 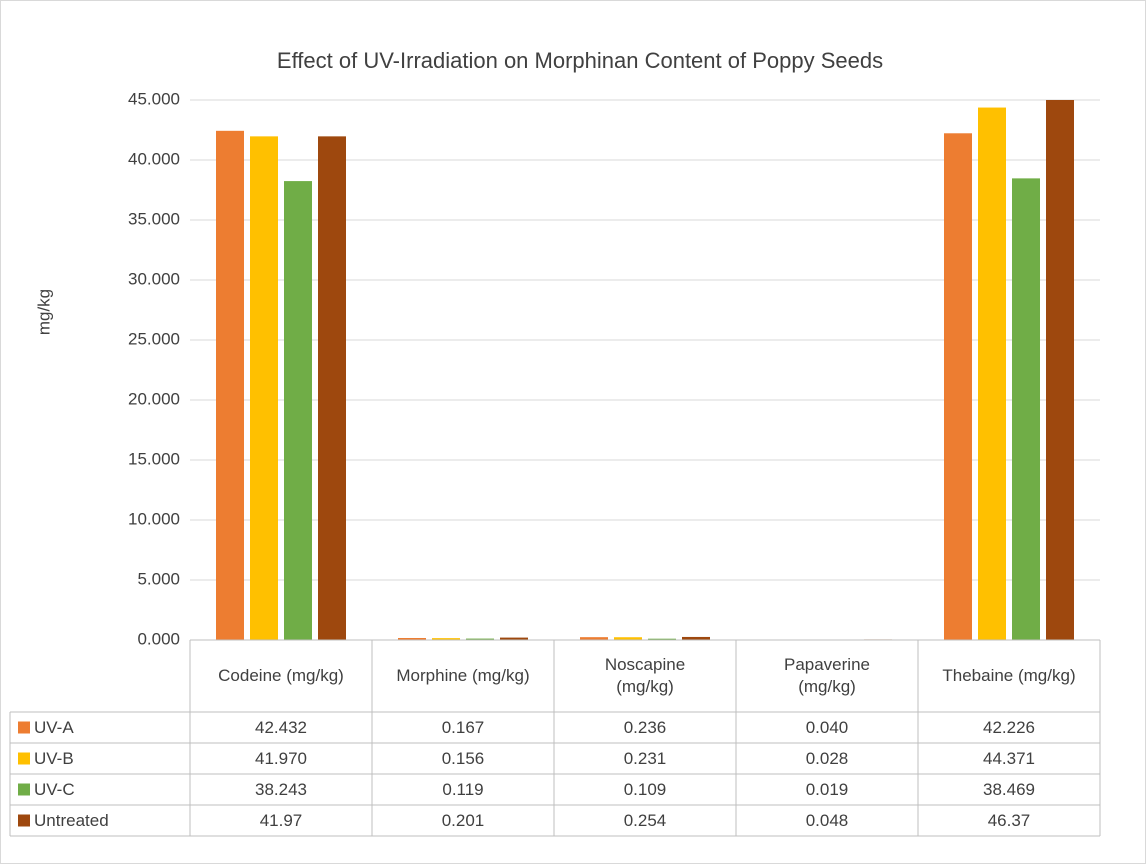 I want to click on data-label: 0.254, so click(x=645, y=820).